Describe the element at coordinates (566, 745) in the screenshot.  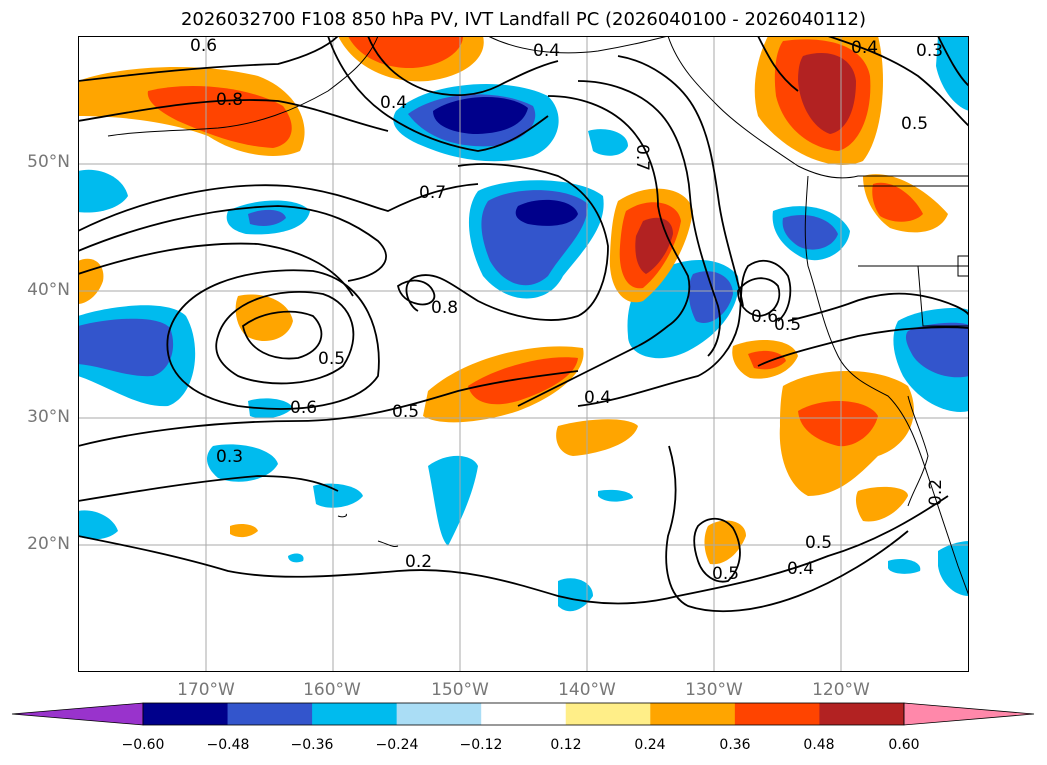
I see `colorbar-tick: 0.12` at that location.